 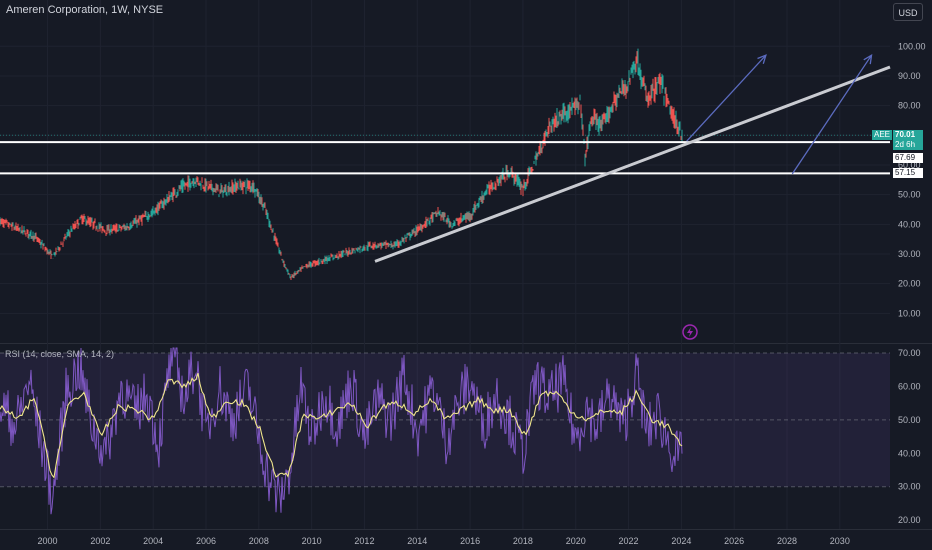 I want to click on rsi-ma-line, so click(x=341, y=426).